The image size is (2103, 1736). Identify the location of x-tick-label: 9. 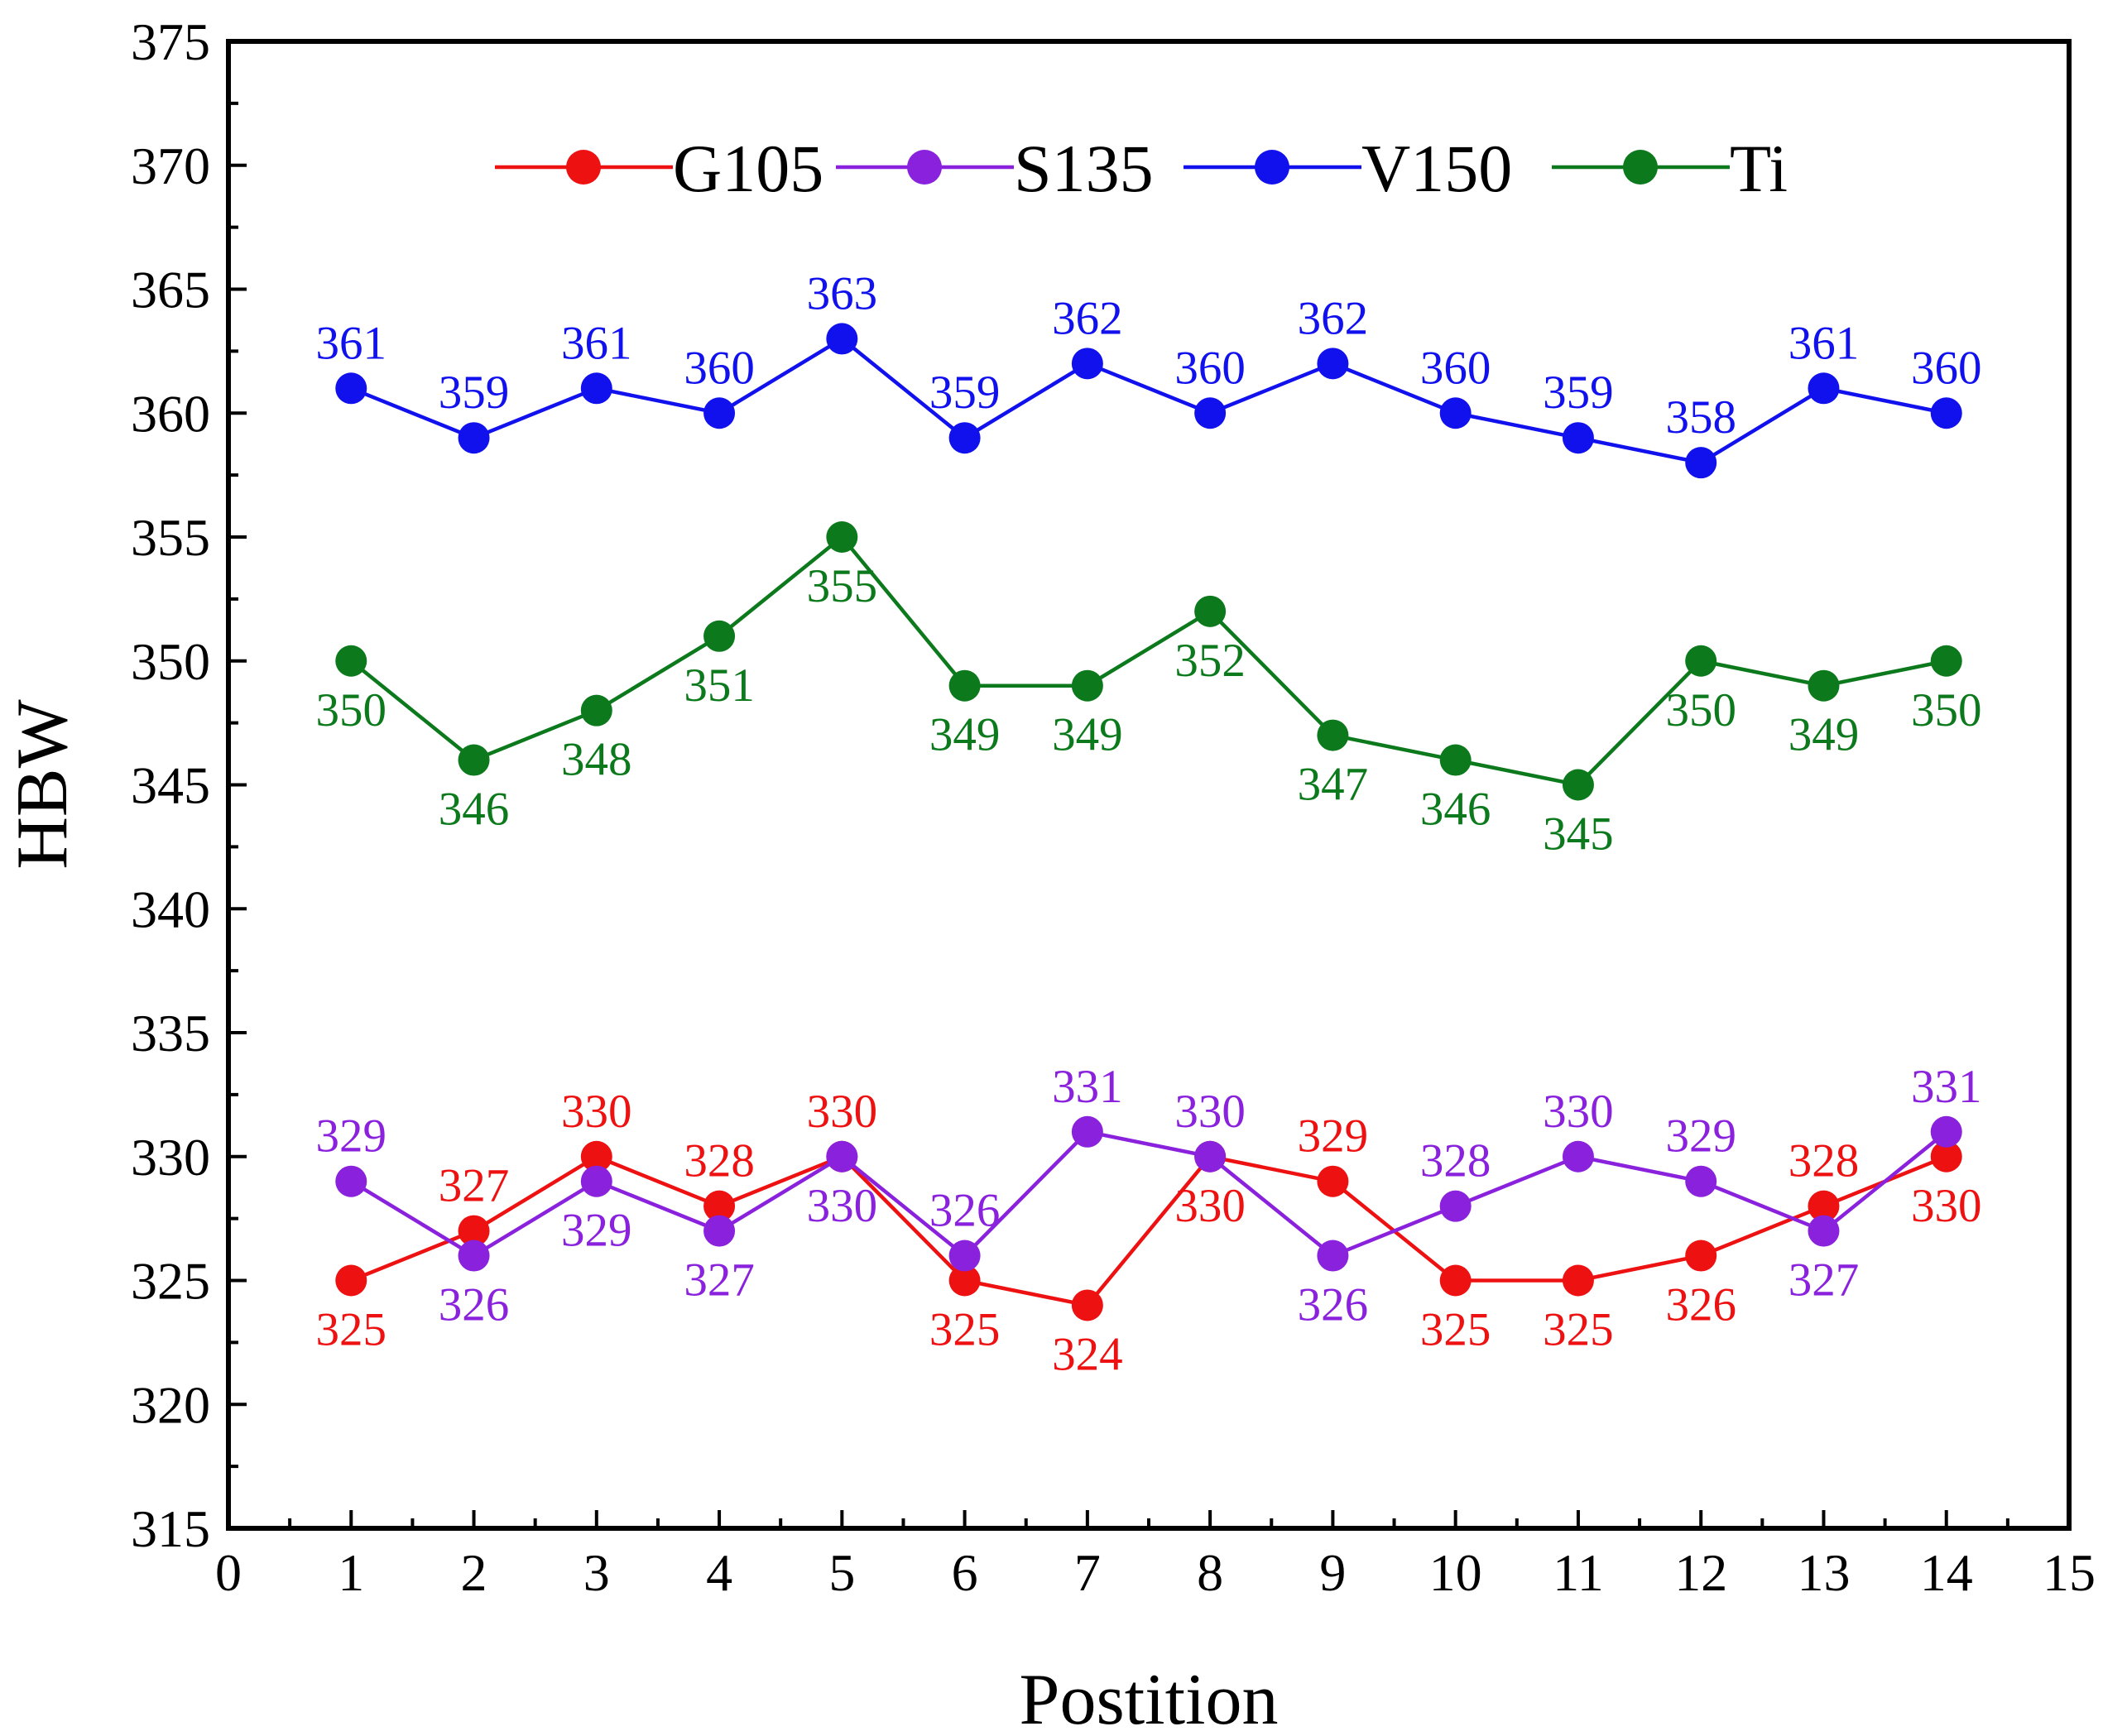
(1332, 1572).